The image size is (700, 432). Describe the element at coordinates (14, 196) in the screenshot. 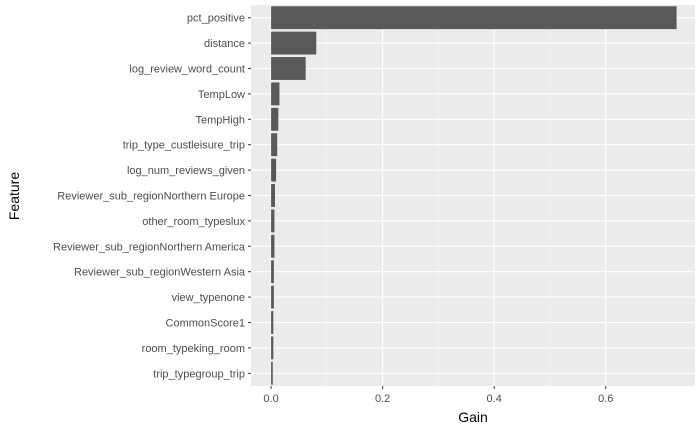

I see `y-axis-title: Feature` at that location.